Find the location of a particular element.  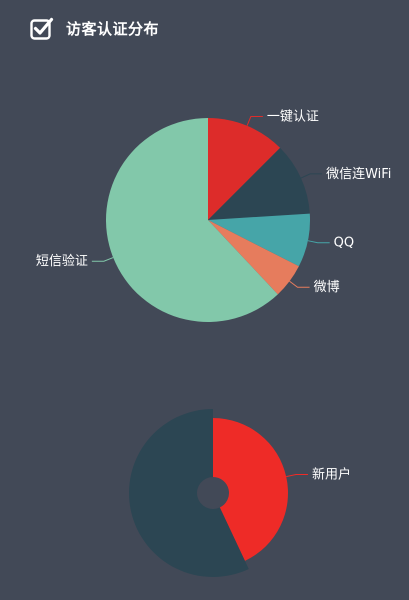

slice-label: 新用户 is located at coordinates (331, 474).